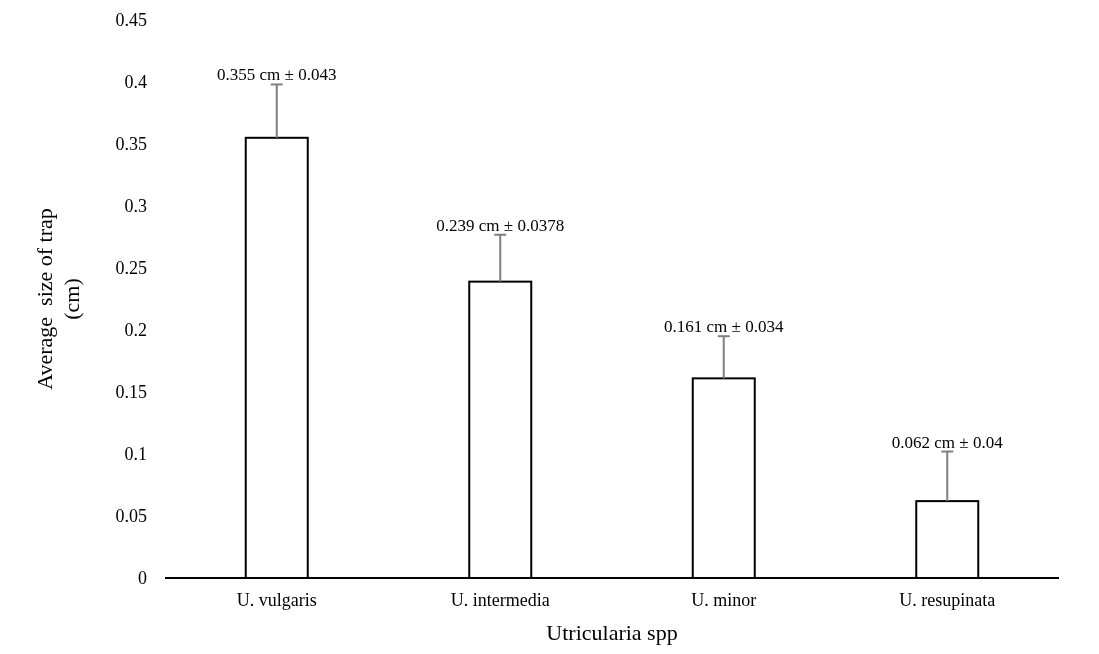  Describe the element at coordinates (58, 299) in the screenshot. I see `y-axis-title: Average size of trap (cm)` at that location.